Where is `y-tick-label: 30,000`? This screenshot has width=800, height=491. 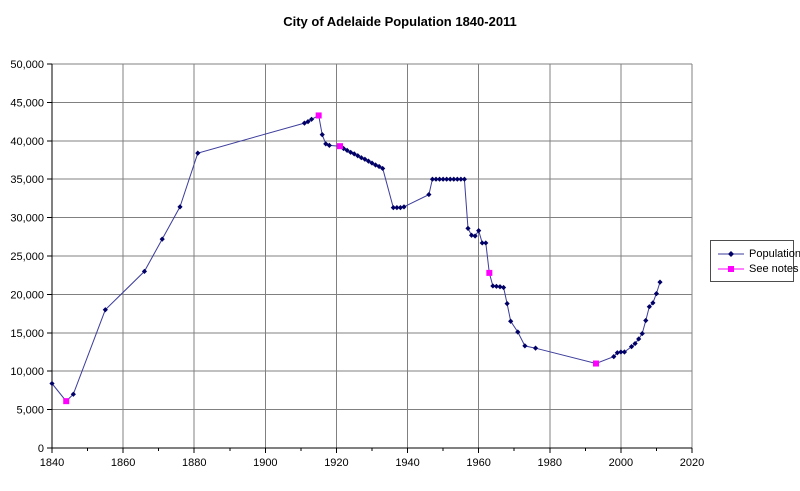
y-tick-label: 30,000 is located at coordinates (27, 219).